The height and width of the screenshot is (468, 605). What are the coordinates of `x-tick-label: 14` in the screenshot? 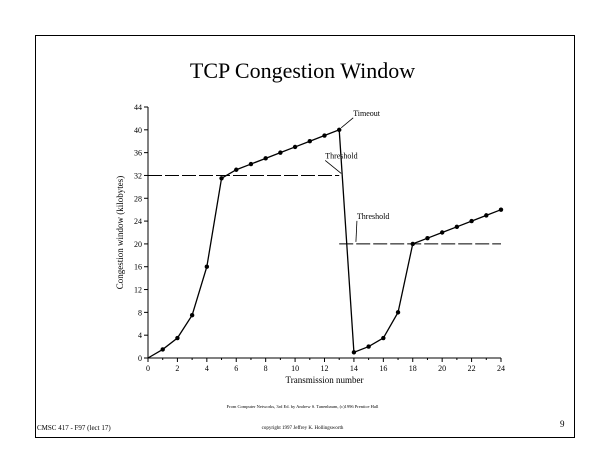 It's located at (354, 368).